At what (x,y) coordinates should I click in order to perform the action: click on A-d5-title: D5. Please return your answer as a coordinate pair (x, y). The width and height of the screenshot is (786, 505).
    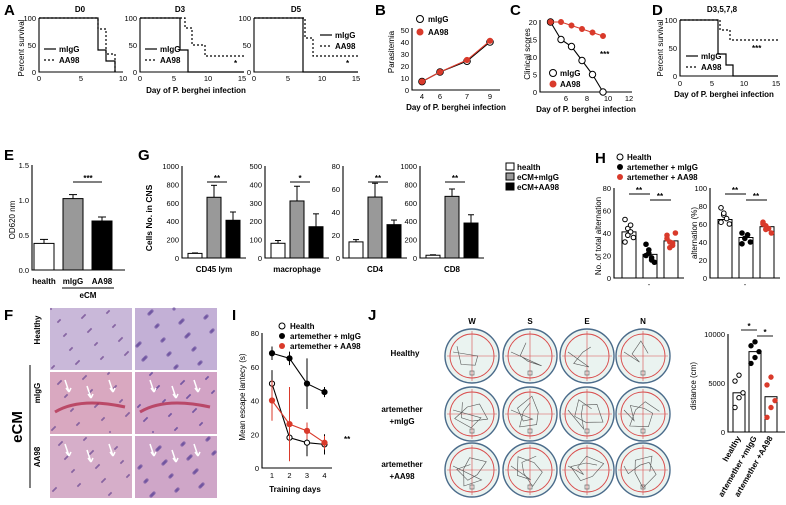
    Looking at the image, I should click on (296, 9).